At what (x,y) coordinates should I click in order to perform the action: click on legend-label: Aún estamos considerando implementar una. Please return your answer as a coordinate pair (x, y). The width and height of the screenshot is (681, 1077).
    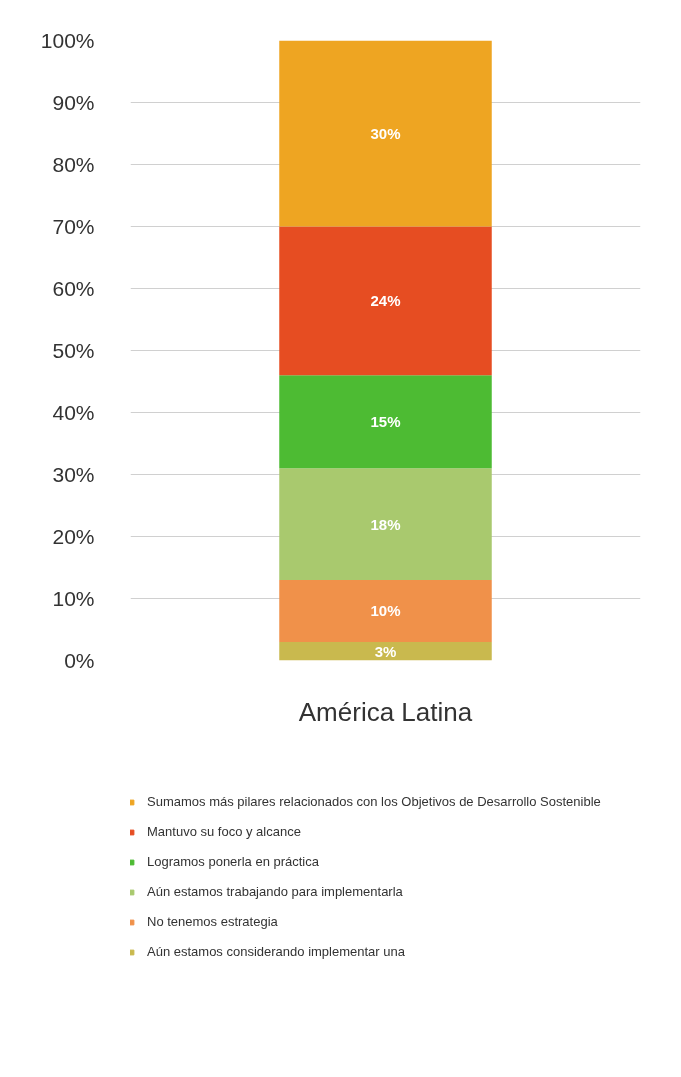
    Looking at the image, I should click on (276, 951).